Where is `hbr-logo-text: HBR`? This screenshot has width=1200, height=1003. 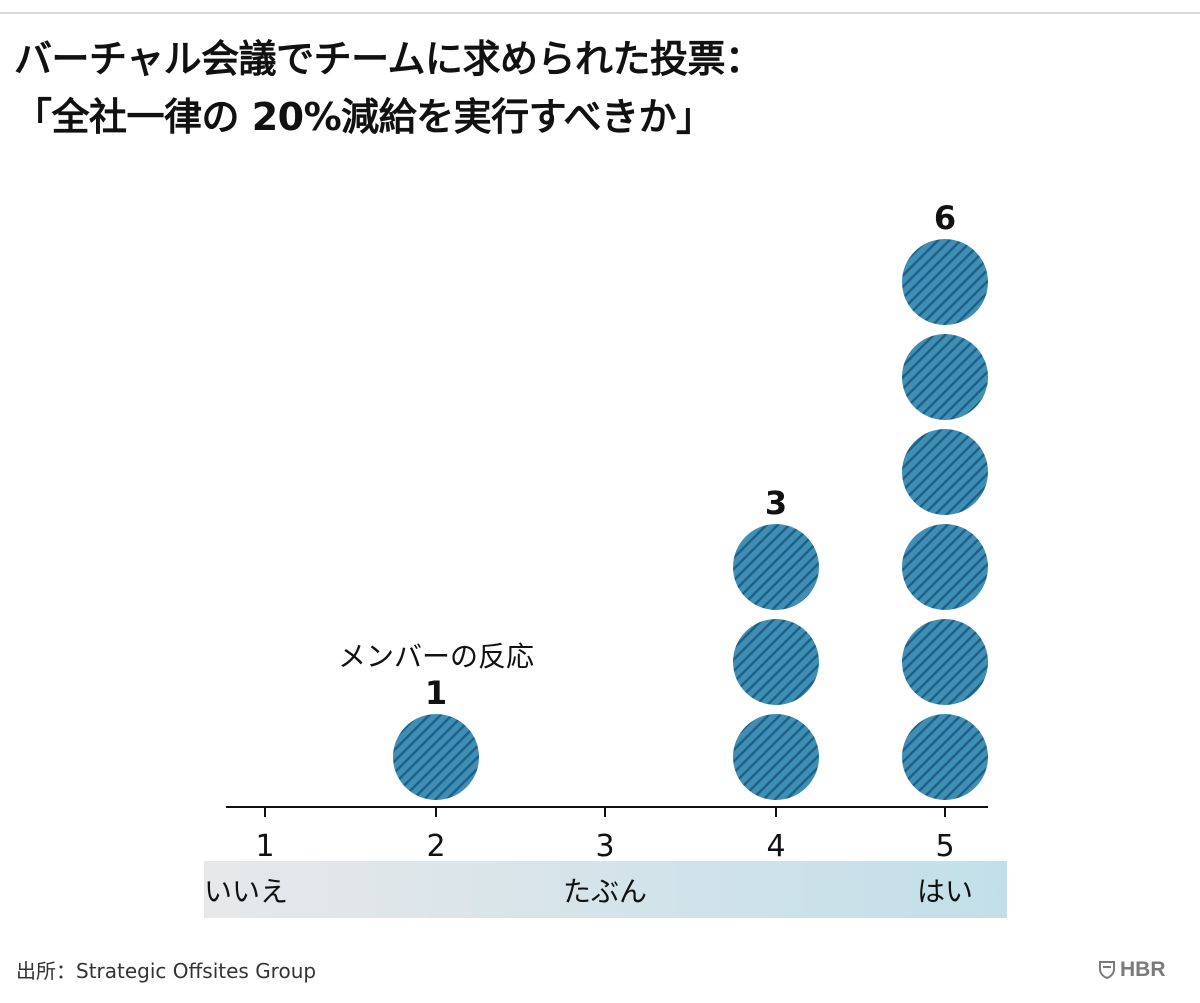
hbr-logo-text: HBR is located at coordinates (1143, 969).